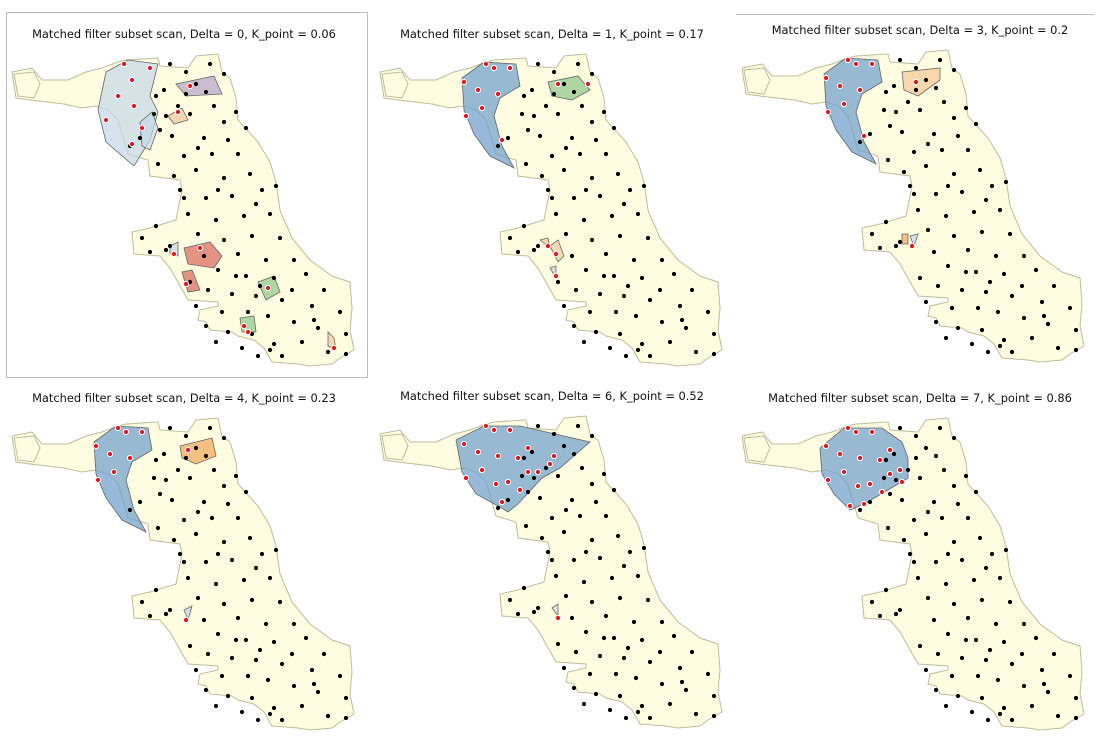 This screenshot has width=1104, height=741. I want to click on cluster-blue, so click(523, 469).